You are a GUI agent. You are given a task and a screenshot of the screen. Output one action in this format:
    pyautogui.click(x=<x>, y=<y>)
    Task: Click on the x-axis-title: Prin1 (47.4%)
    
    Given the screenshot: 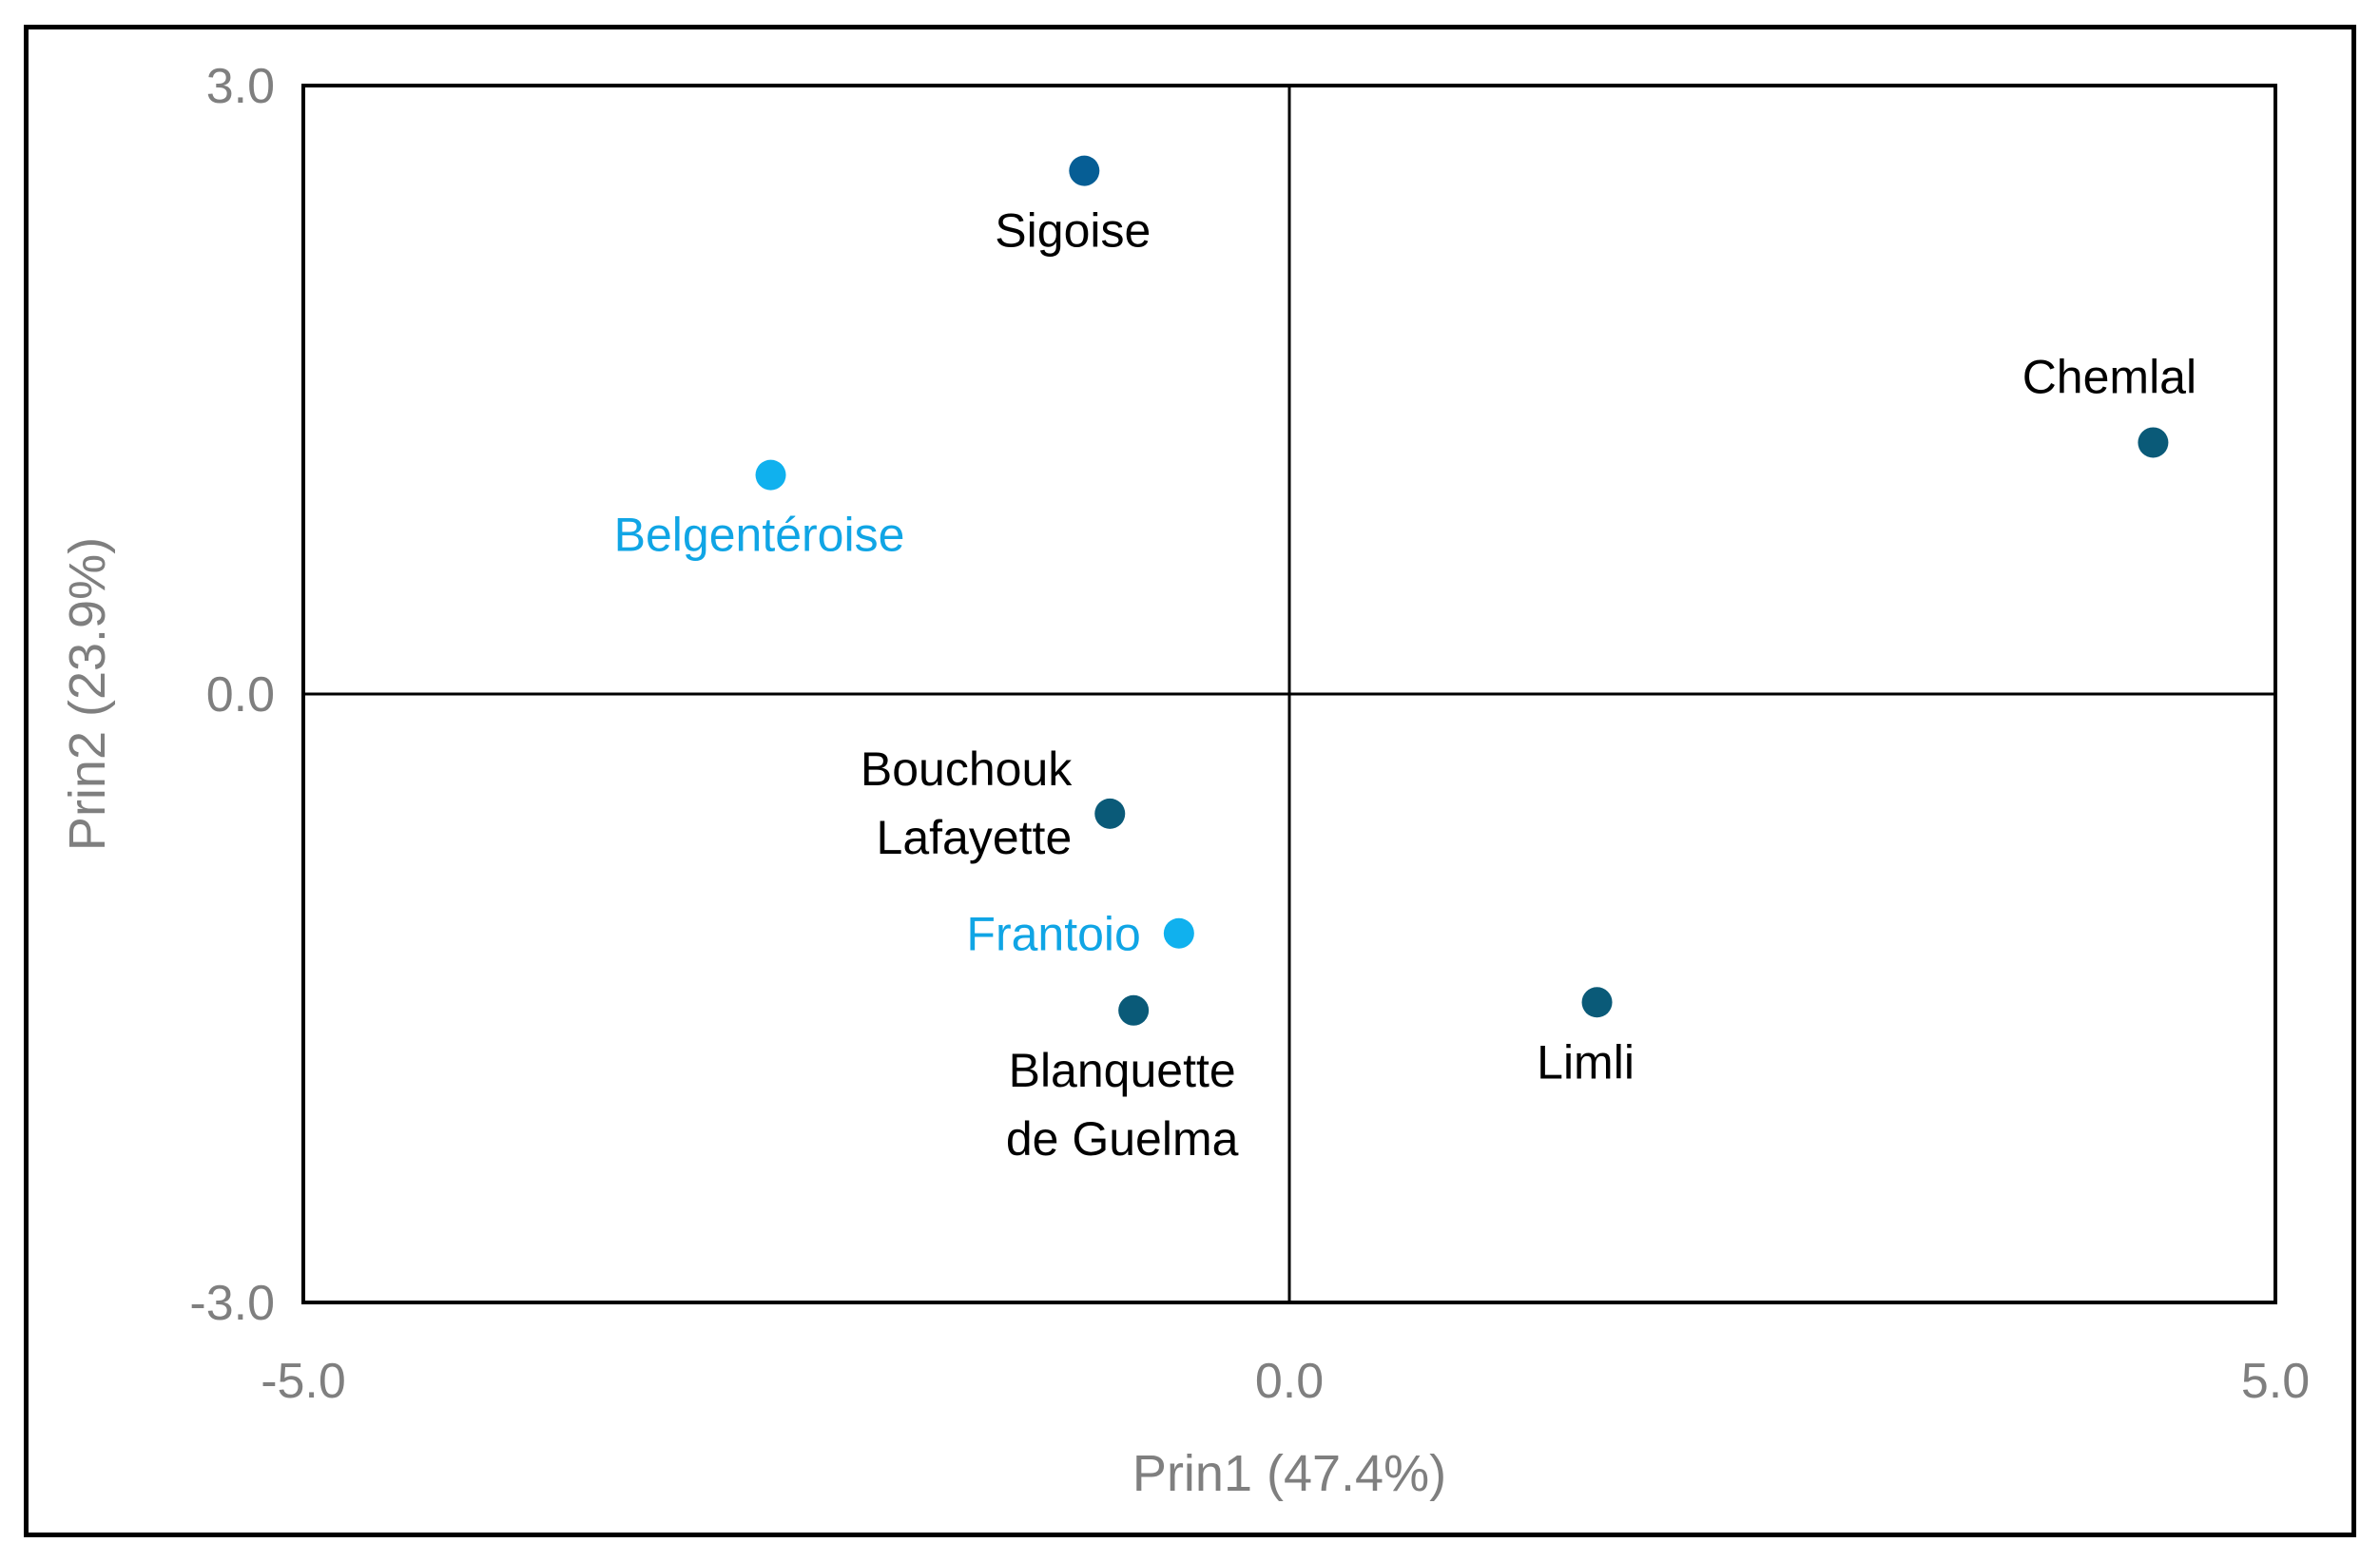 What is the action you would take?
    pyautogui.click(x=1289, y=1473)
    